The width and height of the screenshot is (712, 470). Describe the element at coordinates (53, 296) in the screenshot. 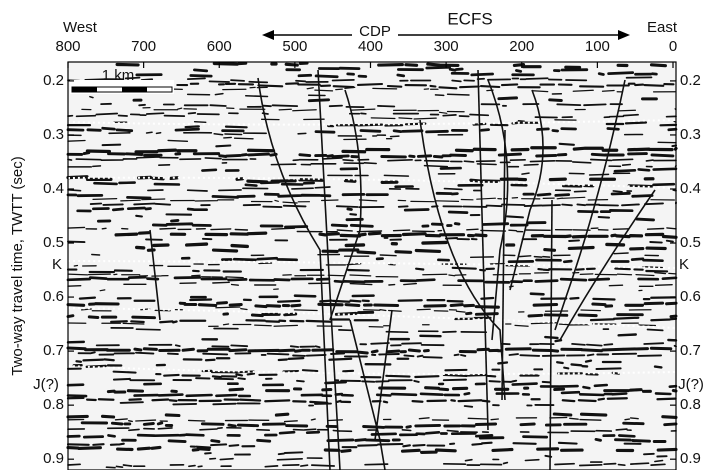

I see `y-tick-label: 0.6` at that location.